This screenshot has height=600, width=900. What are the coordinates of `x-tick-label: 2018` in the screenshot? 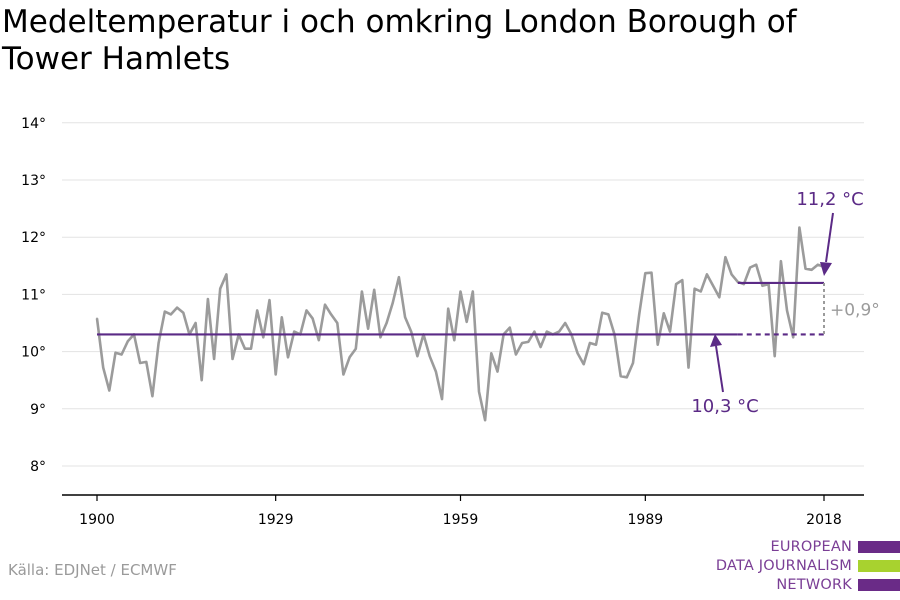 It's located at (824, 520).